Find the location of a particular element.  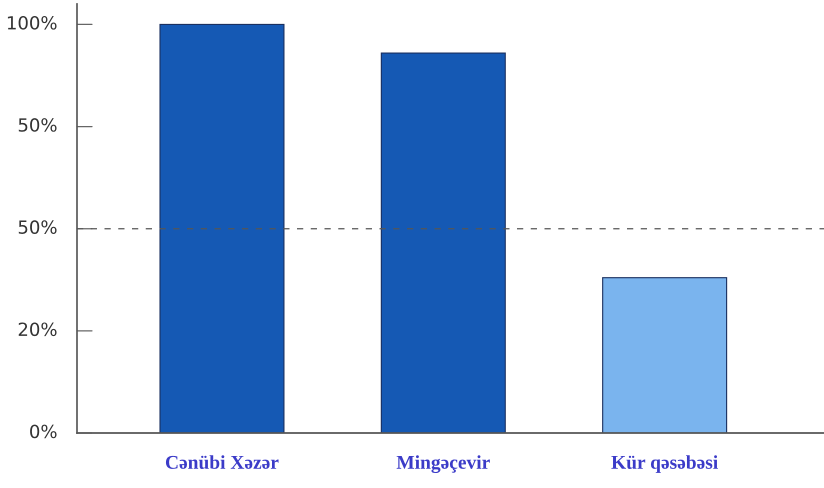

x-tick-label: Mingəçevir is located at coordinates (443, 464).